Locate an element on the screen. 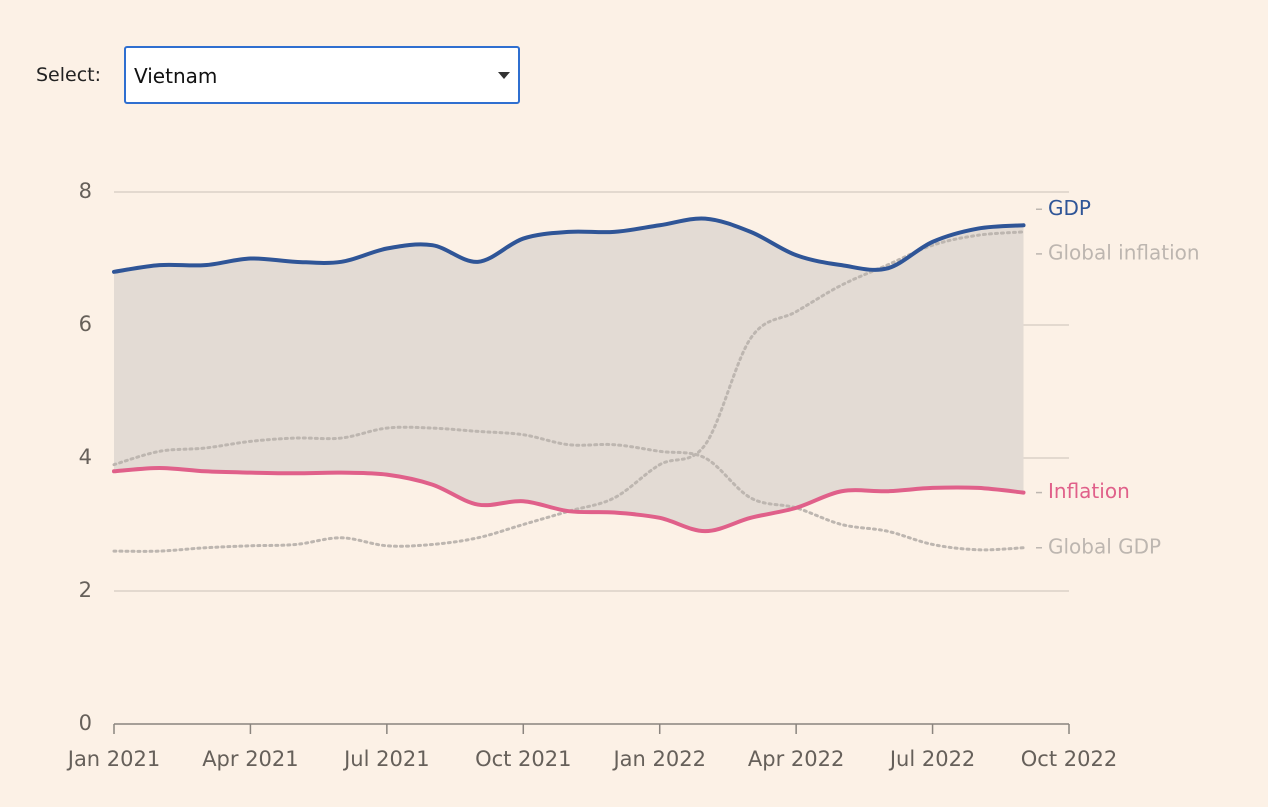 The width and height of the screenshot is (1268, 807). x-tick-label: Jul 2021 is located at coordinates (385, 759).